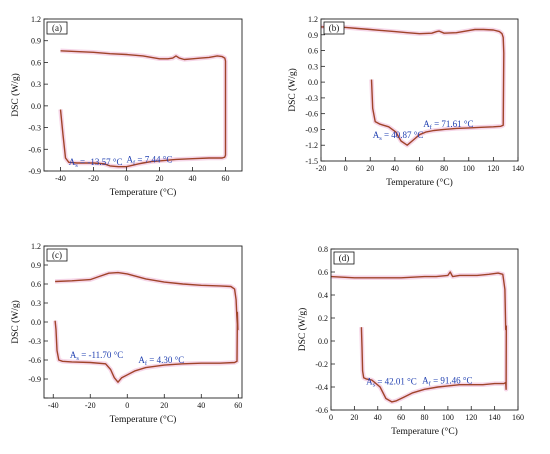 This screenshot has height=454, width=550. Describe the element at coordinates (313, 66) in the screenshot. I see `y-tick-label-b: 0.3` at that location.